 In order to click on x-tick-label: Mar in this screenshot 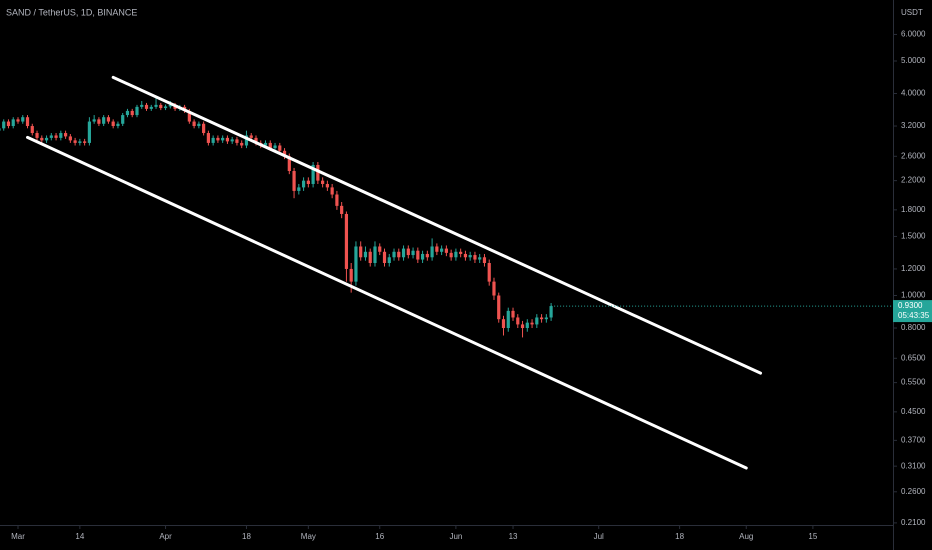, I will do `click(18, 536)`.